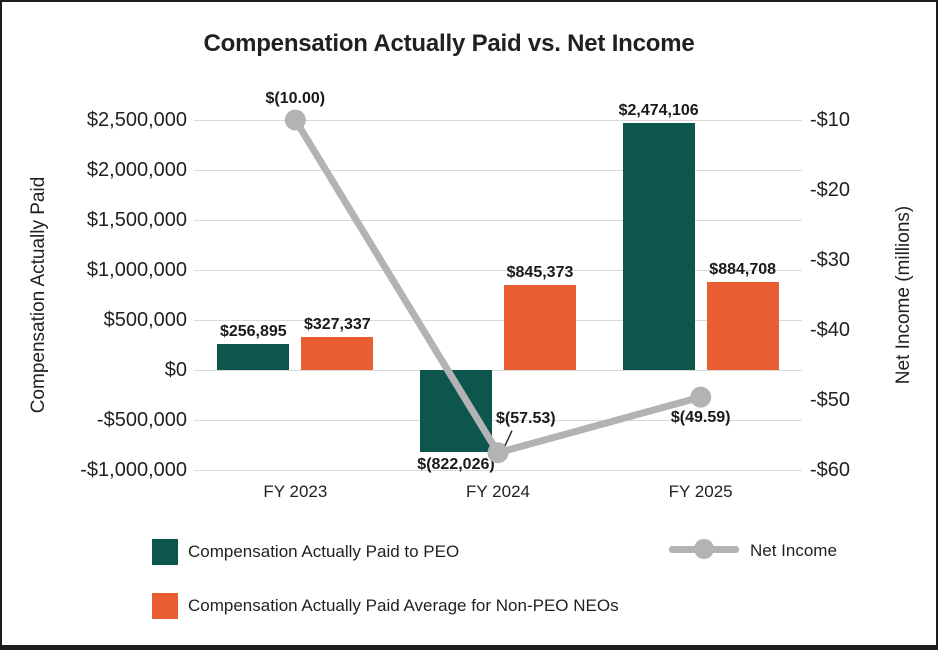 Image resolution: width=938 pixels, height=650 pixels. What do you see at coordinates (700, 491) in the screenshot?
I see `x-axis-tick-label: FY 2025` at bounding box center [700, 491].